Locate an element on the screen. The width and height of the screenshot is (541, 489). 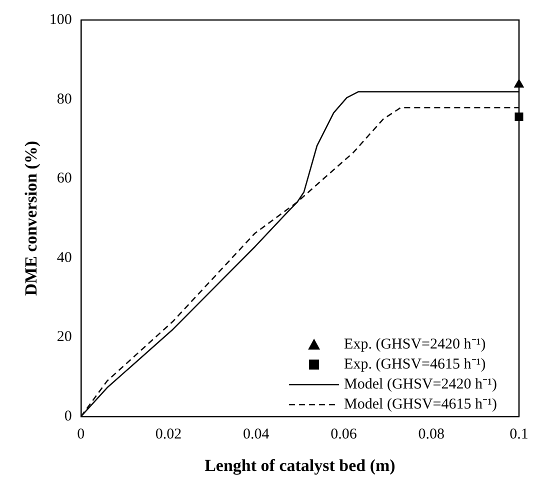
legend-label: Model (GHSV=2420 h⁻¹) is located at coordinates (421, 384).